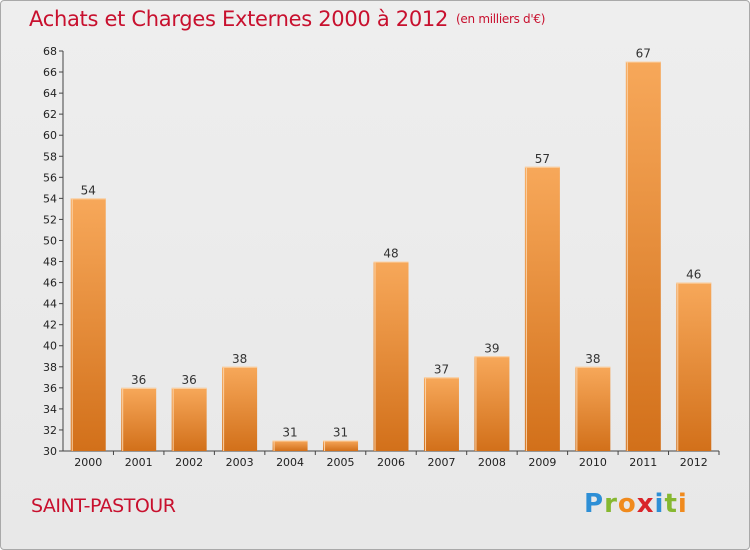 The image size is (750, 550). I want to click on y-tick-label: 68, so click(50, 51).